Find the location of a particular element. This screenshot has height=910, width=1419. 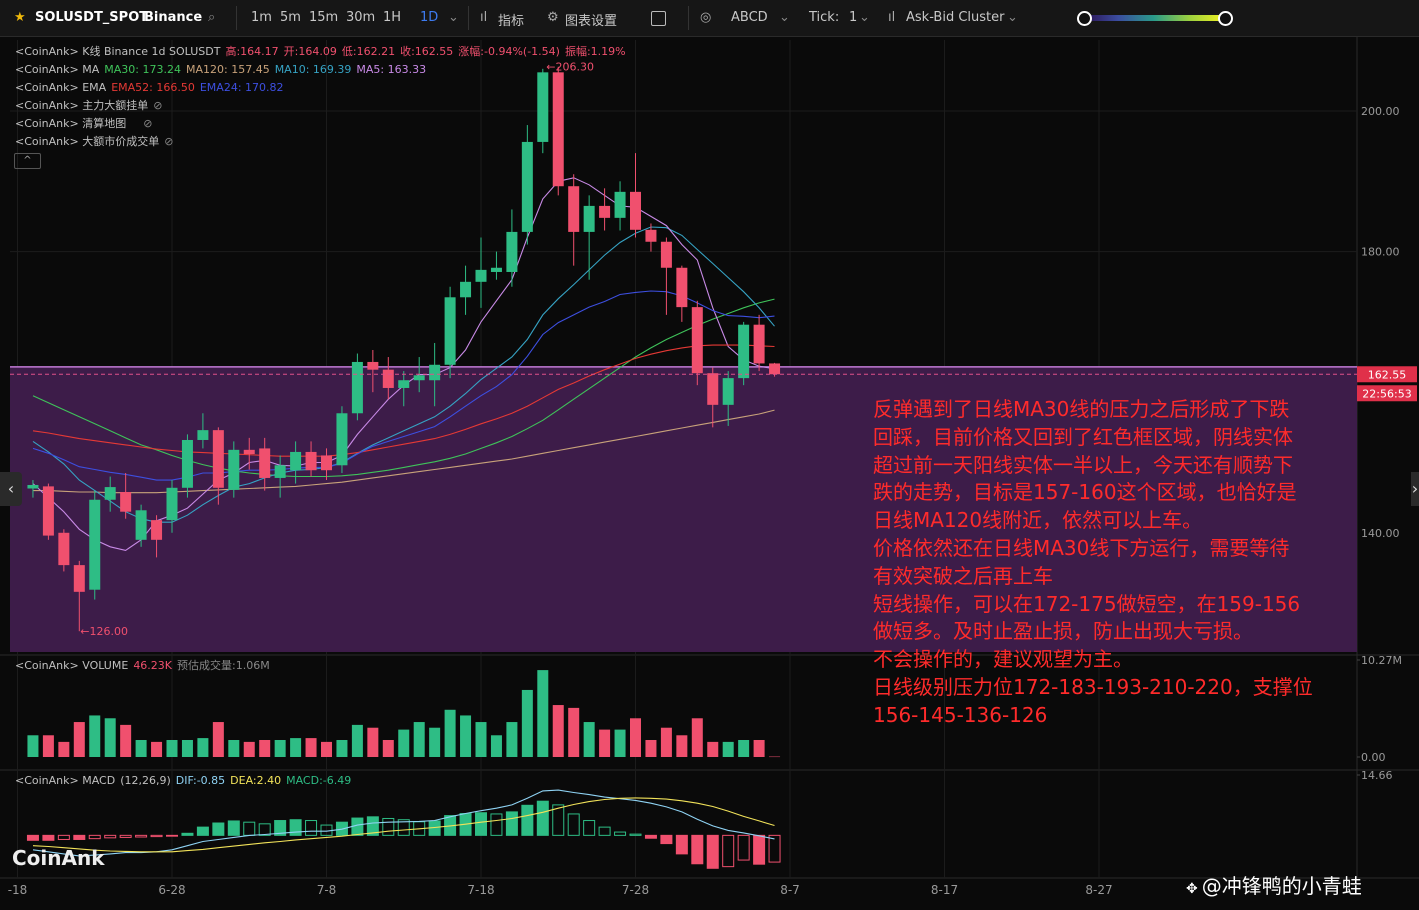

x-tick-label: 8-17 is located at coordinates (944, 890).